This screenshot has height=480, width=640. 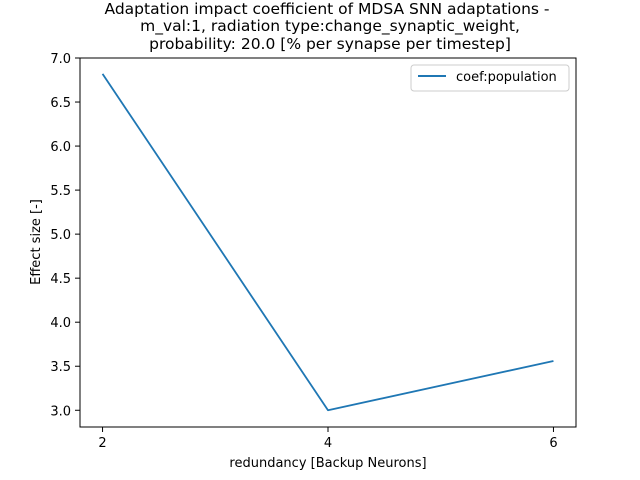 What do you see at coordinates (553, 443) in the screenshot?
I see `x-tick-label: 6` at bounding box center [553, 443].